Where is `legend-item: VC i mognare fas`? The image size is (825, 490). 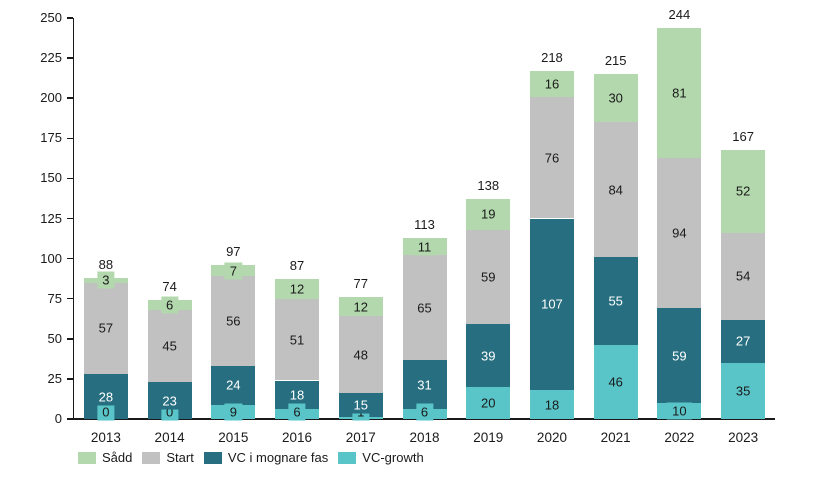 legend-item: VC i mognare fas is located at coordinates (266, 457).